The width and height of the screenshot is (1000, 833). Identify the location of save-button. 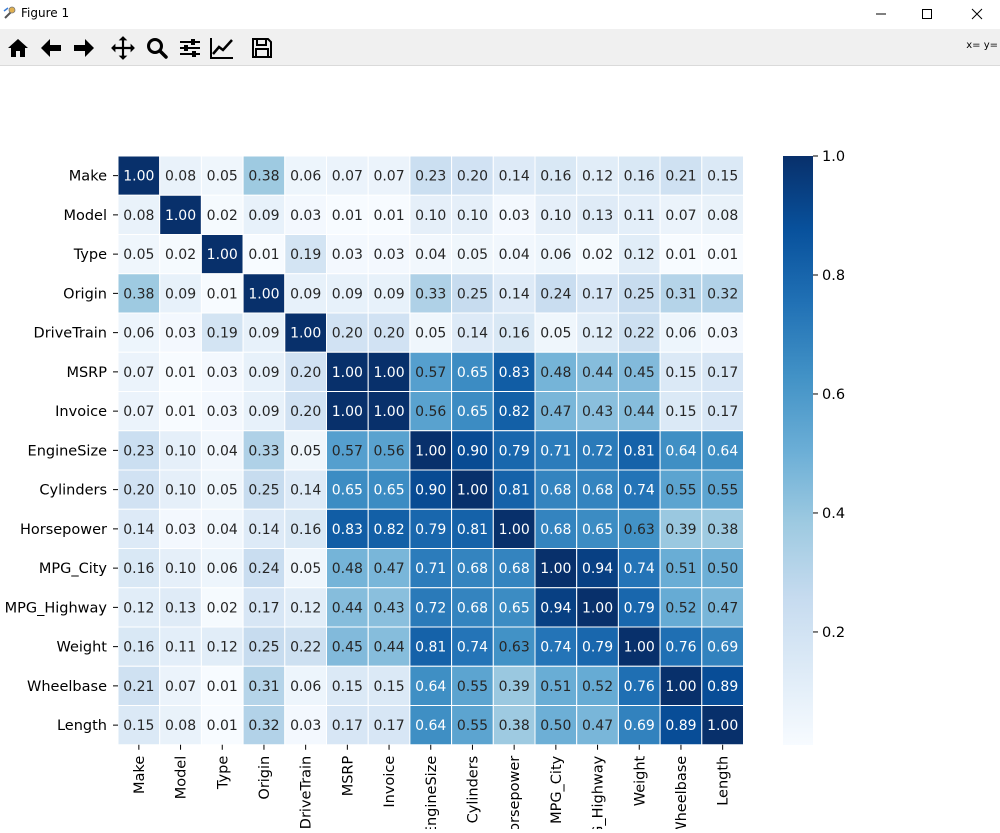
(262, 48).